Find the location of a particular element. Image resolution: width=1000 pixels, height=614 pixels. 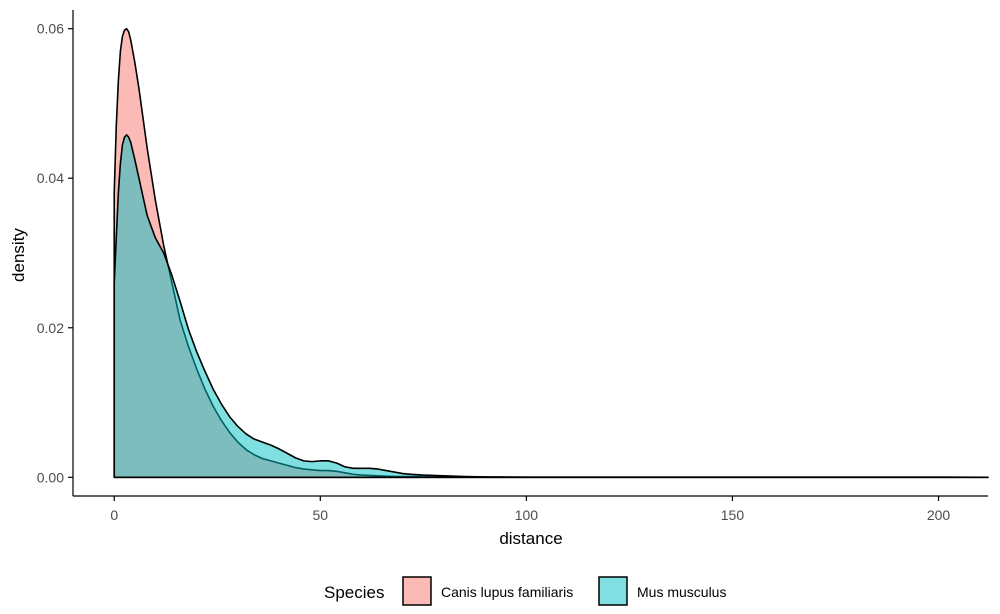

x-tick-label: 50 is located at coordinates (321, 515).